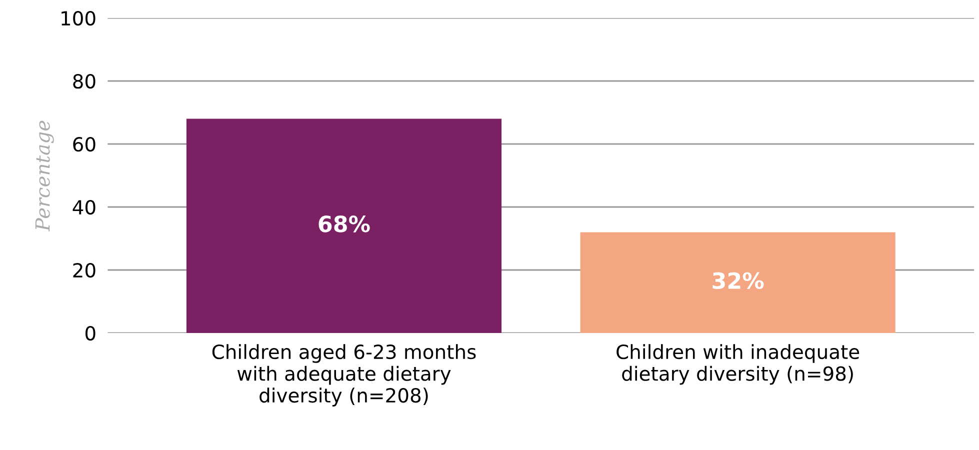 Image resolution: width=979 pixels, height=450 pixels. I want to click on y-tick-label: 40, so click(84, 207).